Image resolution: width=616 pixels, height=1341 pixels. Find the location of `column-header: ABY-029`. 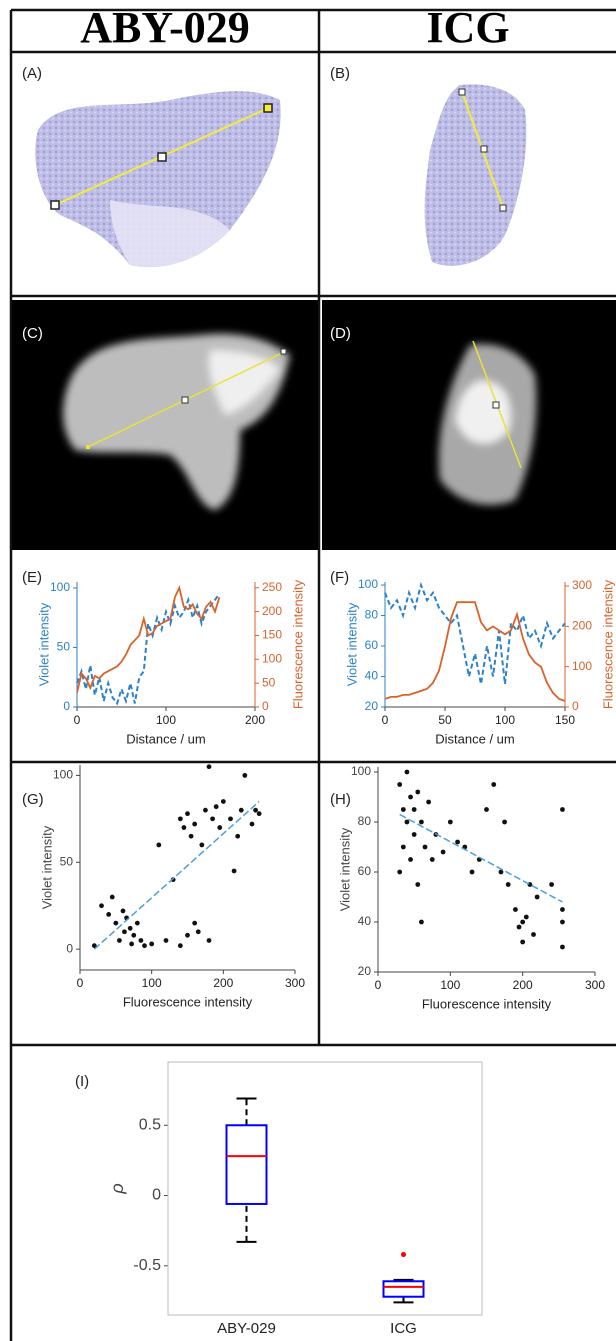

column-header: ABY-029 is located at coordinates (165, 27).